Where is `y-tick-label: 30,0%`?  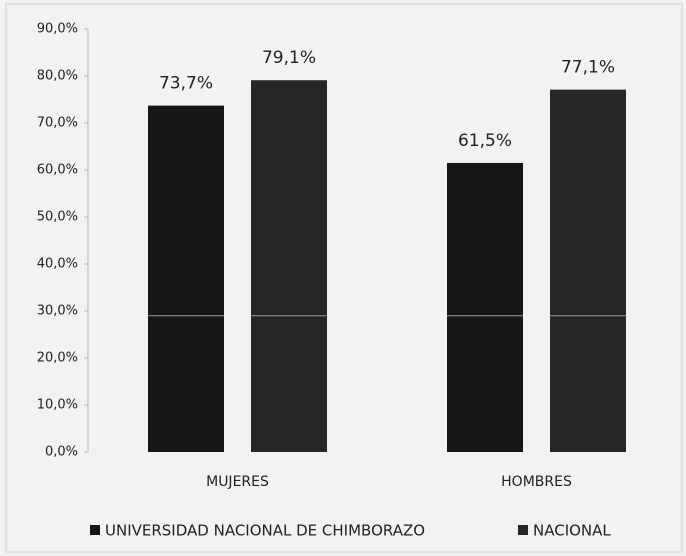
y-tick-label: 30,0% is located at coordinates (57, 311).